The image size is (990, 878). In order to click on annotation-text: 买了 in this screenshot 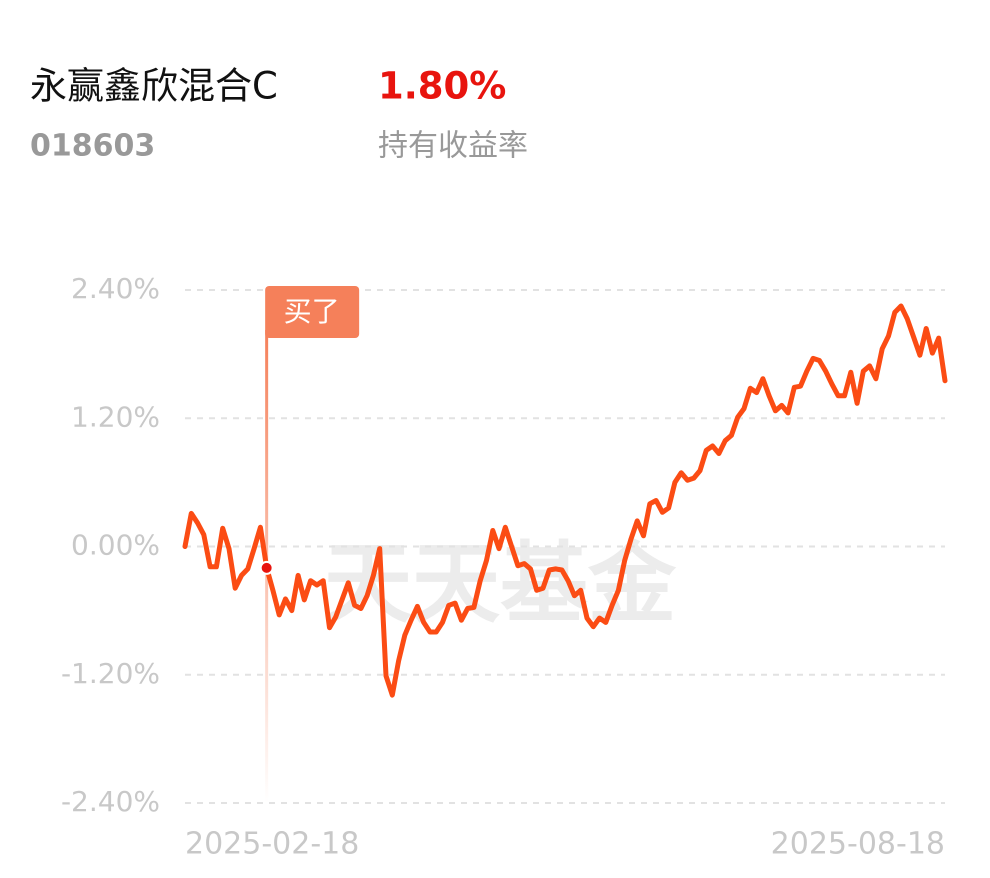, I will do `click(312, 311)`.